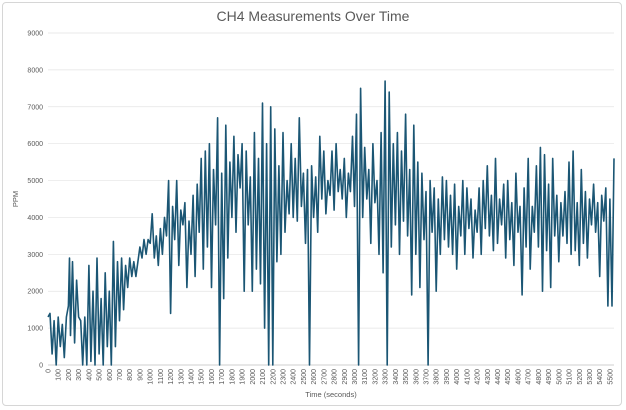 This screenshot has width=626, height=410. Describe the element at coordinates (467, 377) in the screenshot. I see `x-tick-label: 4100` at that location.